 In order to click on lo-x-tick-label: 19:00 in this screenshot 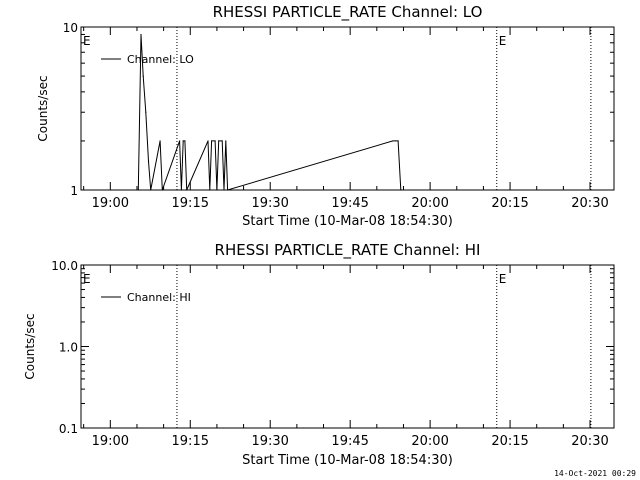, I will do `click(110, 203)`.